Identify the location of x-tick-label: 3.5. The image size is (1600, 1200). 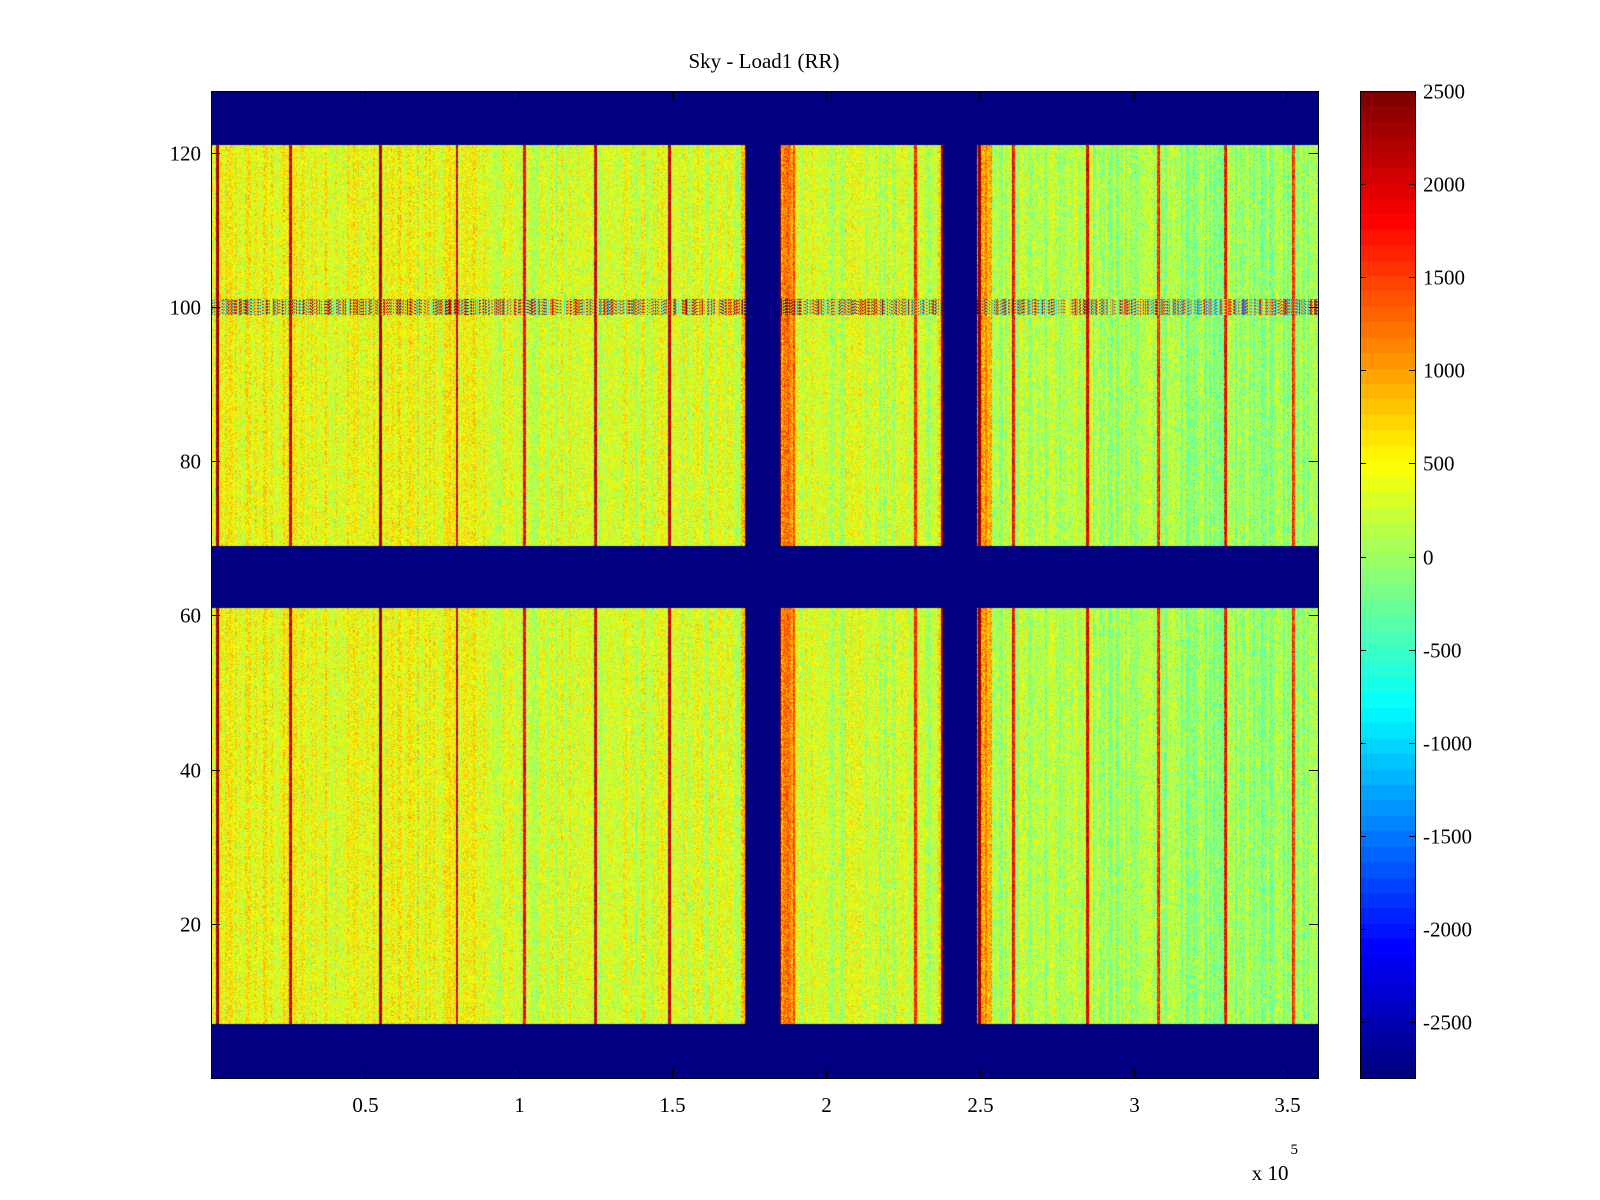
(1287, 1105).